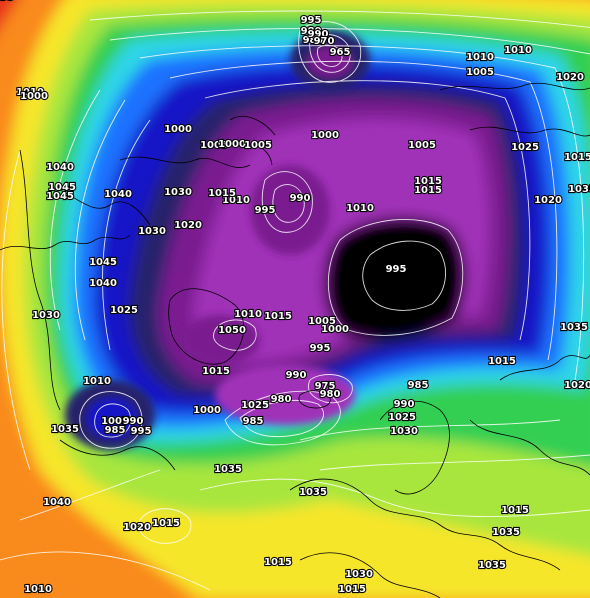 The image size is (590, 598). What do you see at coordinates (330, 62) in the screenshot?
I see `low-patch-aleutian-core` at bounding box center [330, 62].